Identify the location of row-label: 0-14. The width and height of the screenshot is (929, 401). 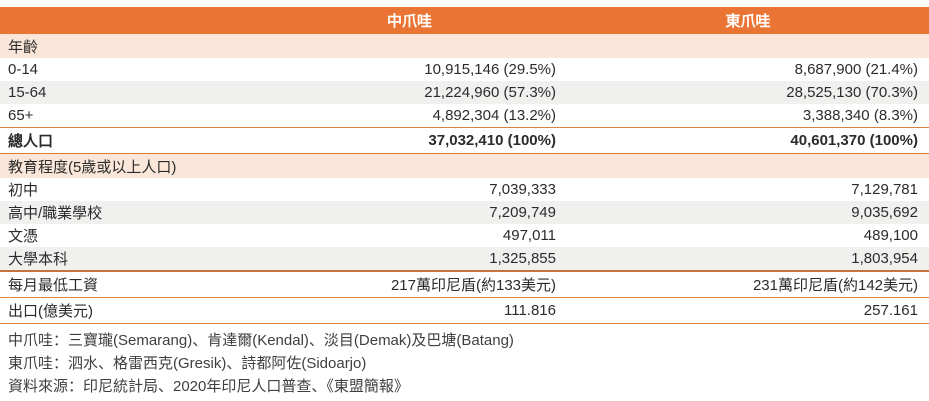
(23, 69).